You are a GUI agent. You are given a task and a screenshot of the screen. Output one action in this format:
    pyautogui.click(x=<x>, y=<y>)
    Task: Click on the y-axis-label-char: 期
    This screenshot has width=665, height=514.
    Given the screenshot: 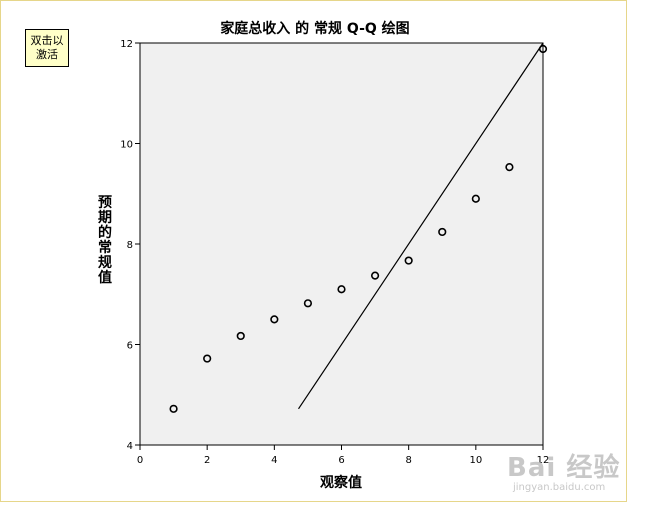 What is the action you would take?
    pyautogui.click(x=105, y=218)
    